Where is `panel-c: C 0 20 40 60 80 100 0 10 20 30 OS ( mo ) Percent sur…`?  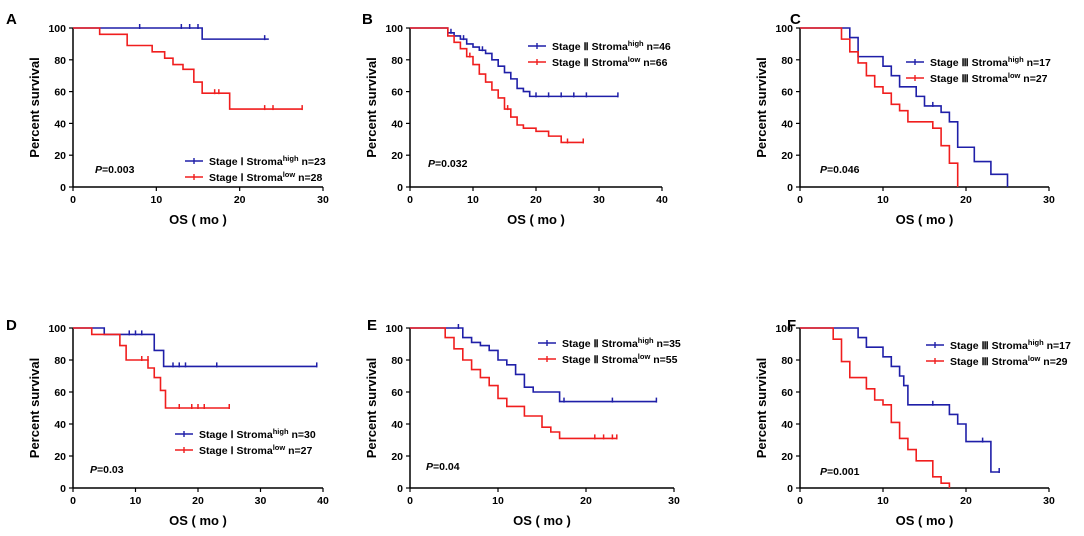
panel-c: C 0 20 40 60 80 100 0 10 20 30 OS ( mo ) Percent sur… is located at coordinates (904, 119).